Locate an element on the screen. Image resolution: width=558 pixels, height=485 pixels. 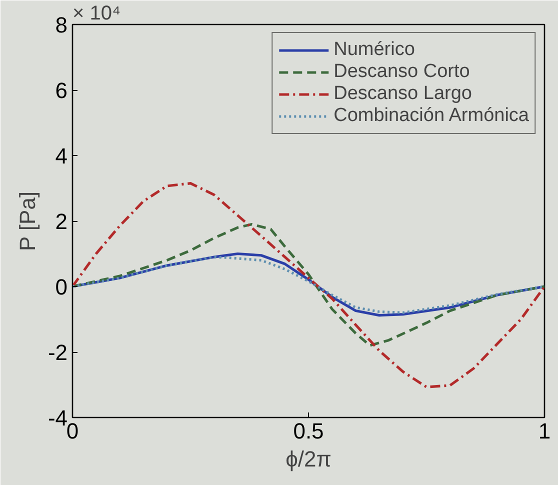
y-tick-label: -2 is located at coordinates (58, 352).